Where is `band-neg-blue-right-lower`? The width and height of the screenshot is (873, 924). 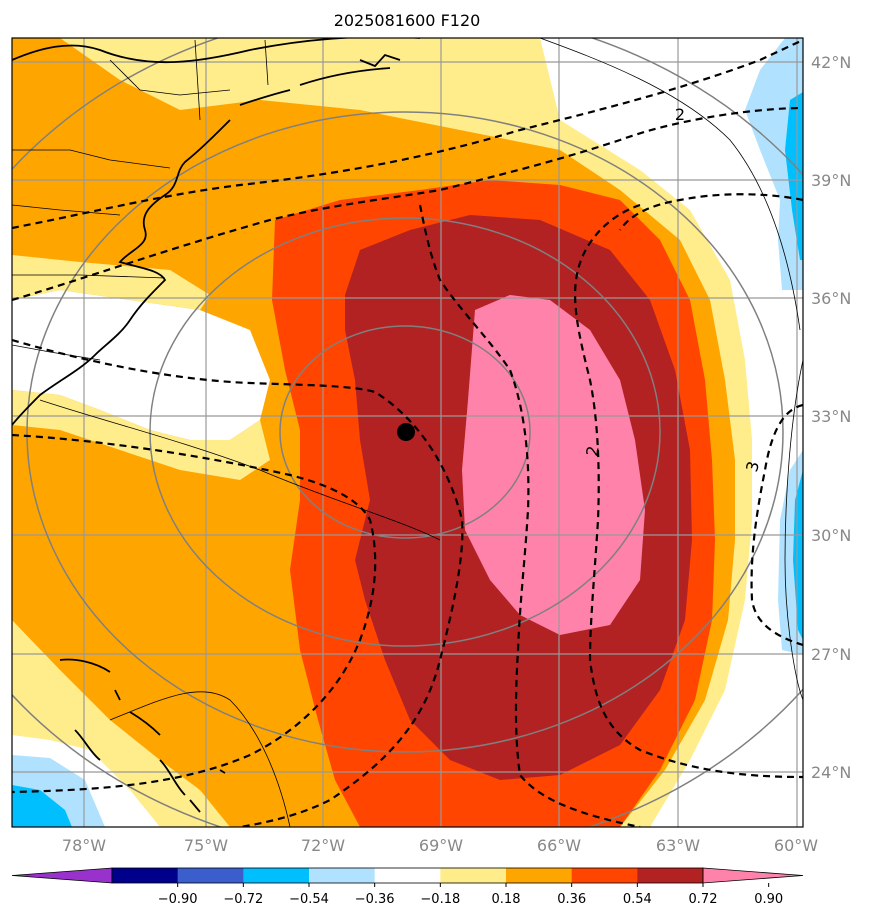 band-neg-blue-right-lower is located at coordinates (798, 555).